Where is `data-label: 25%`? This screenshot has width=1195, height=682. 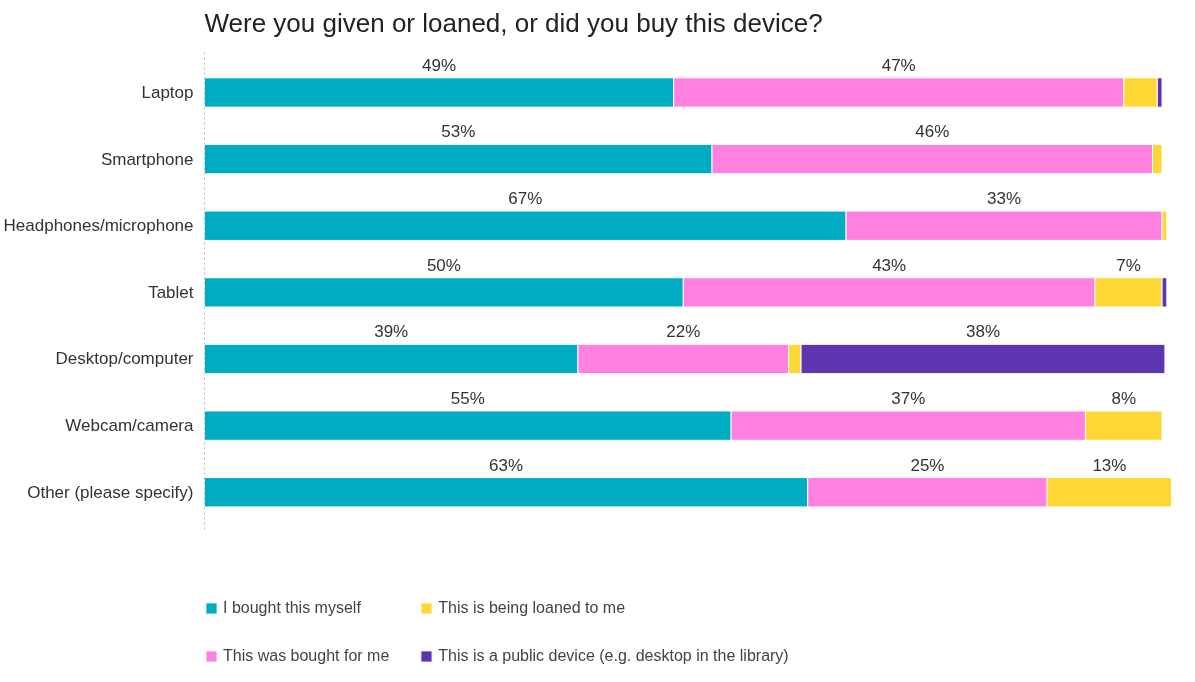 data-label: 25% is located at coordinates (927, 465).